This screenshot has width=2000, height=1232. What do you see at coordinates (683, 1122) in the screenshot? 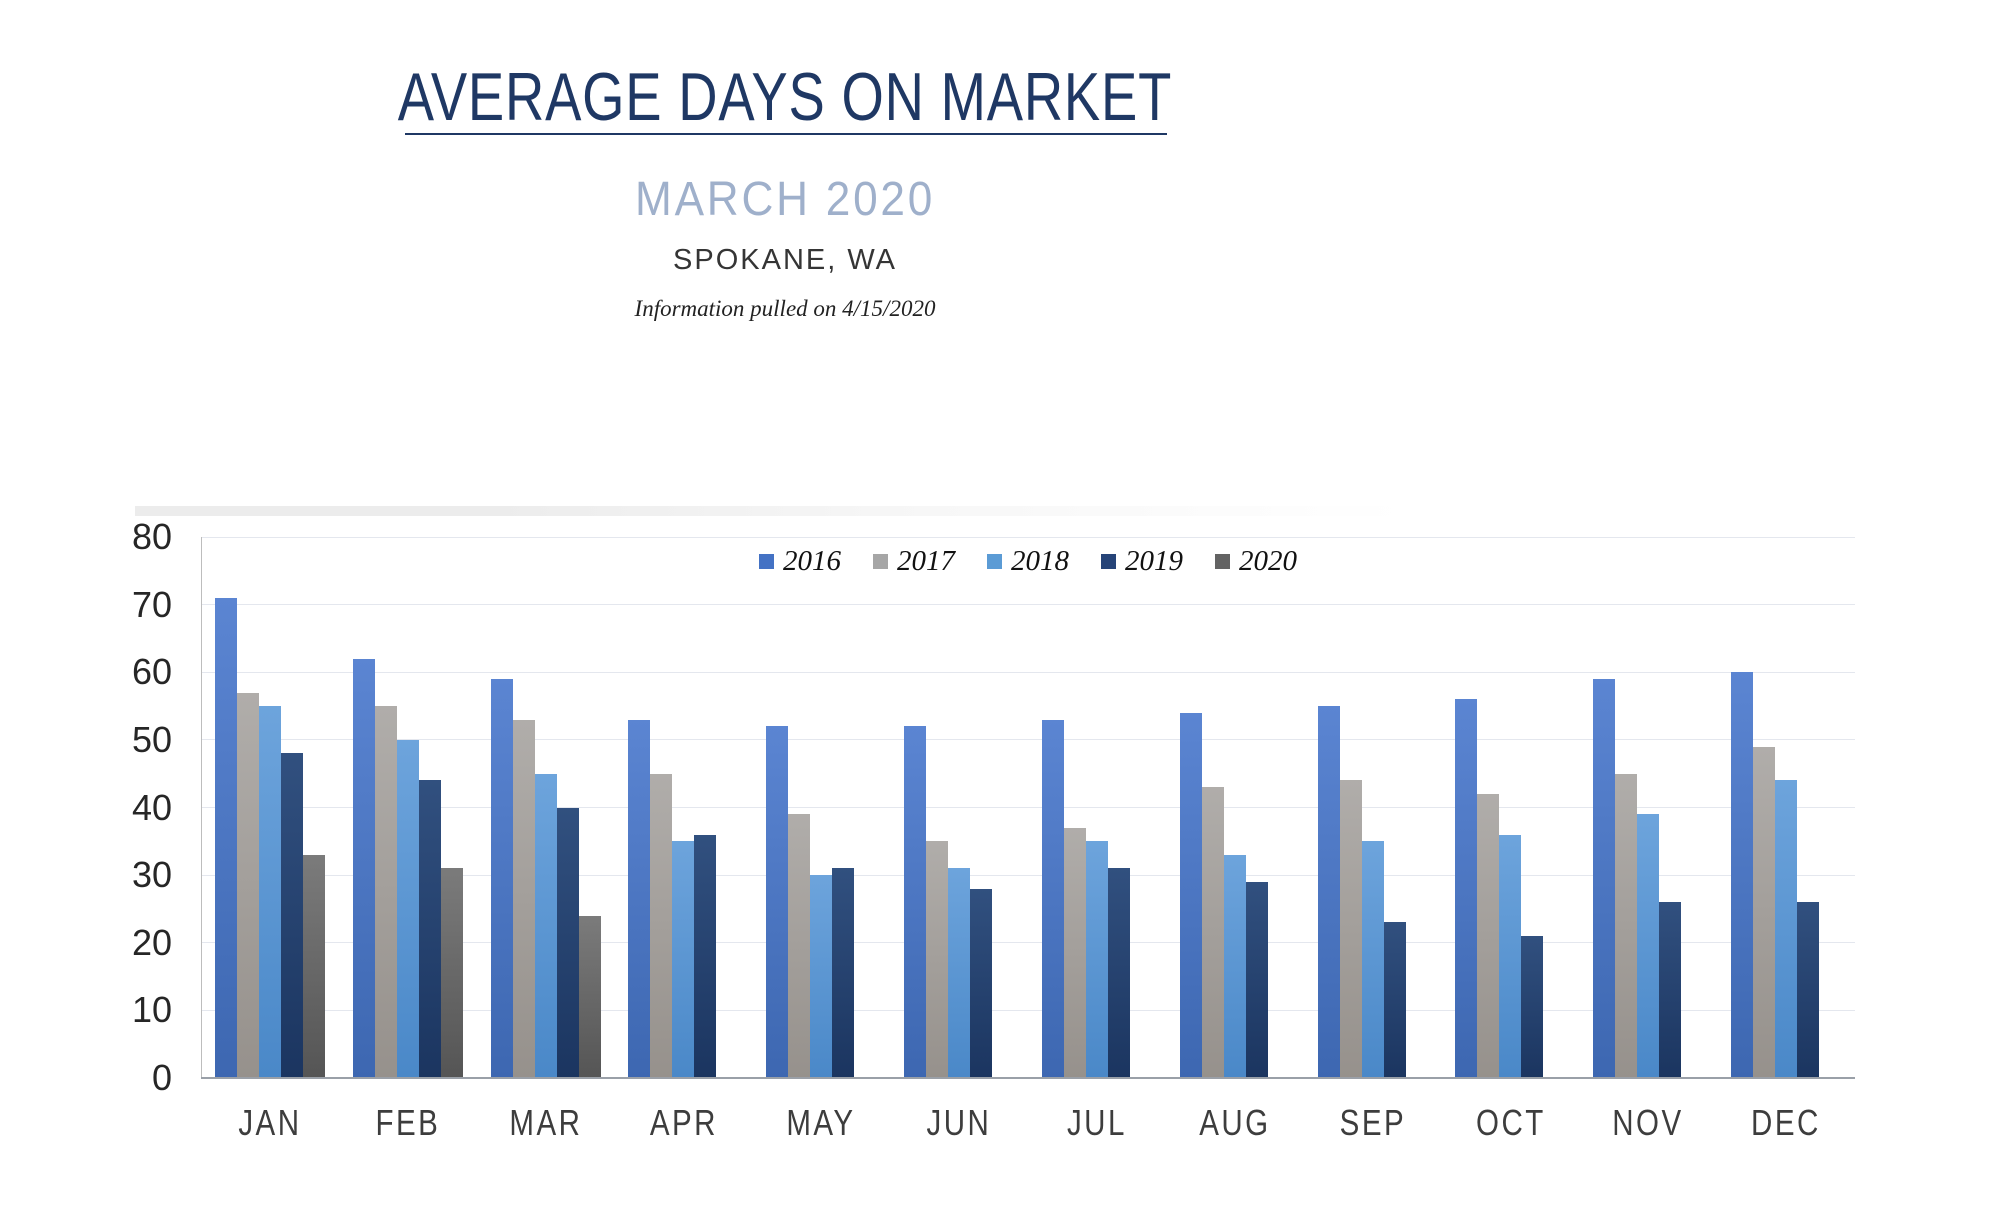
I see `x-axis-label-apr: APR` at bounding box center [683, 1122].